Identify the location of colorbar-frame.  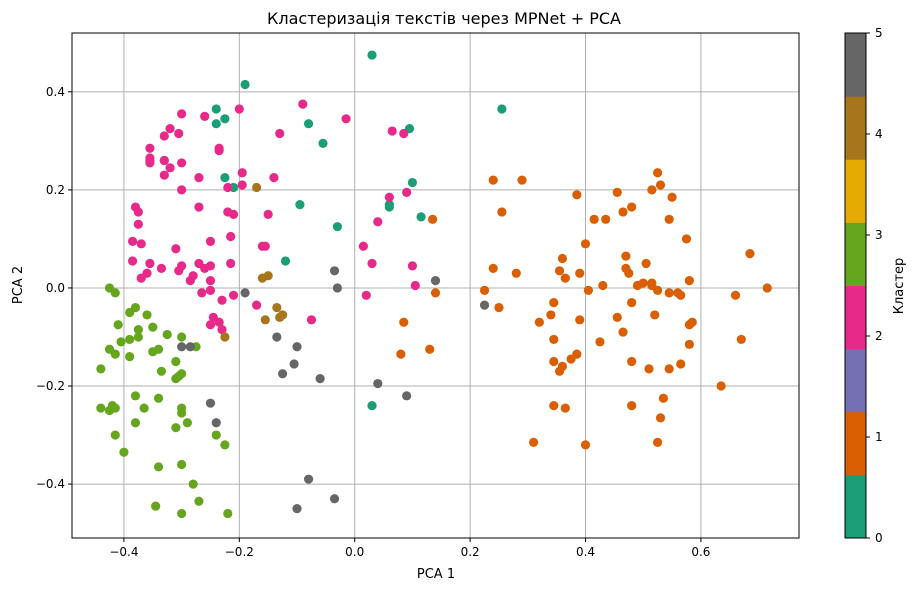
(855, 285).